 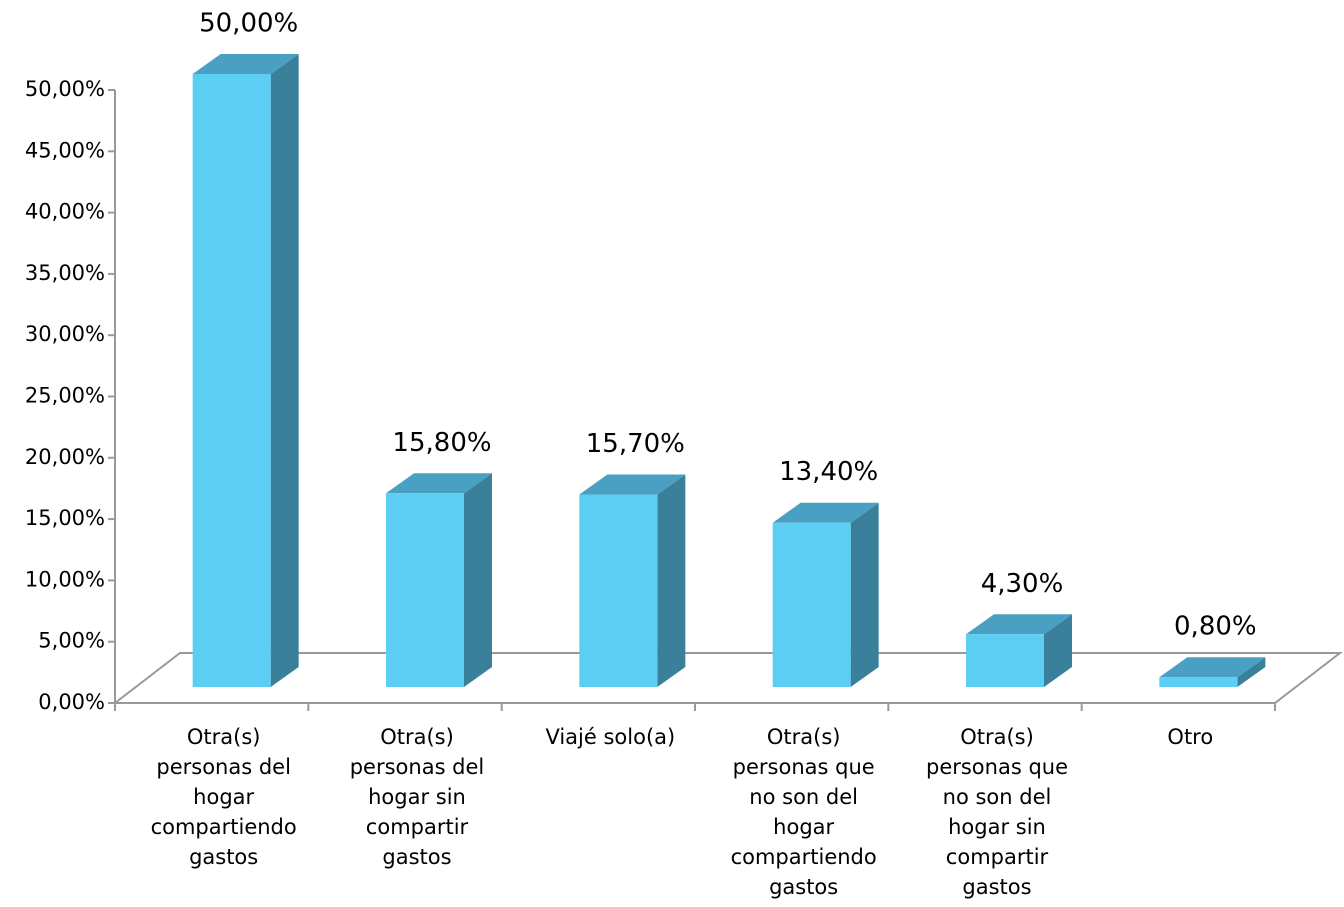 I want to click on y-tick-label: 35,00%, so click(x=65, y=273).